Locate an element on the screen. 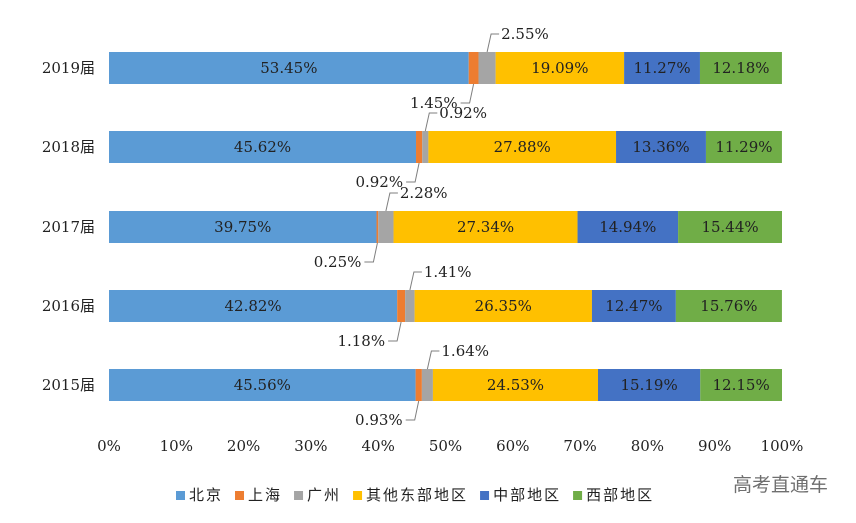  y-category-labels: 2019届 2018届 2017届 2016届 2015届 is located at coordinates (68, 226).